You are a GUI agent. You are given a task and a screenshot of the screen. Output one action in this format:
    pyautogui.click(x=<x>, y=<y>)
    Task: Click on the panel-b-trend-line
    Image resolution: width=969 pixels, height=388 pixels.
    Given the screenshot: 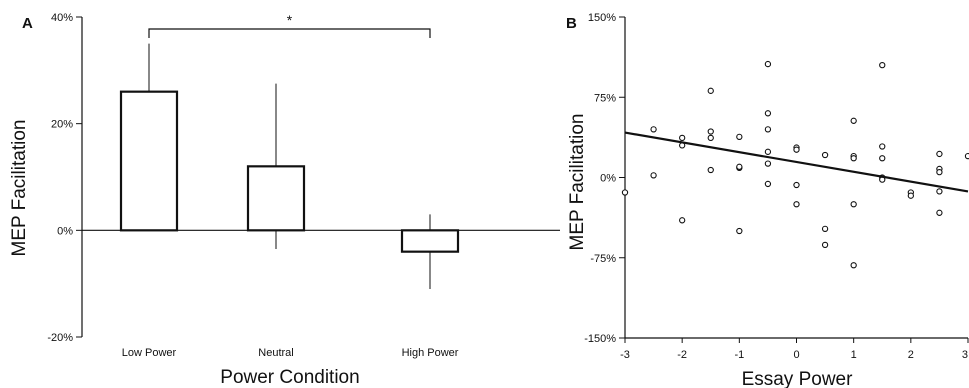 What is the action you would take?
    pyautogui.click(x=796, y=162)
    